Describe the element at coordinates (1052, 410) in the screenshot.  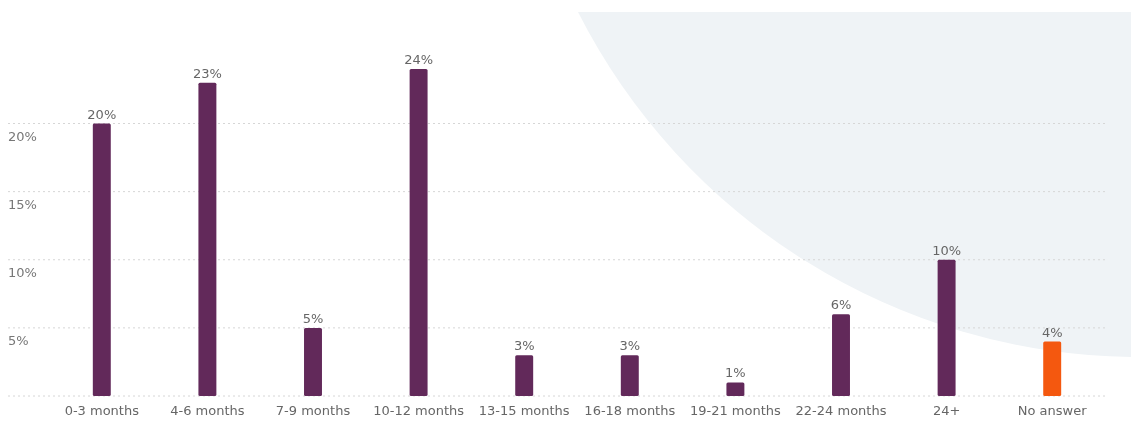
I see `x-tick-label: No answer` at that location.